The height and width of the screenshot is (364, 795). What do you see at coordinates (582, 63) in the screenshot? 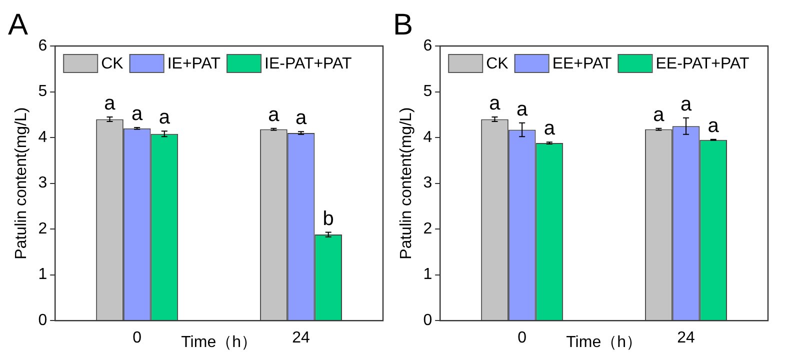
I see `legend-label: EE+PAT` at bounding box center [582, 63].